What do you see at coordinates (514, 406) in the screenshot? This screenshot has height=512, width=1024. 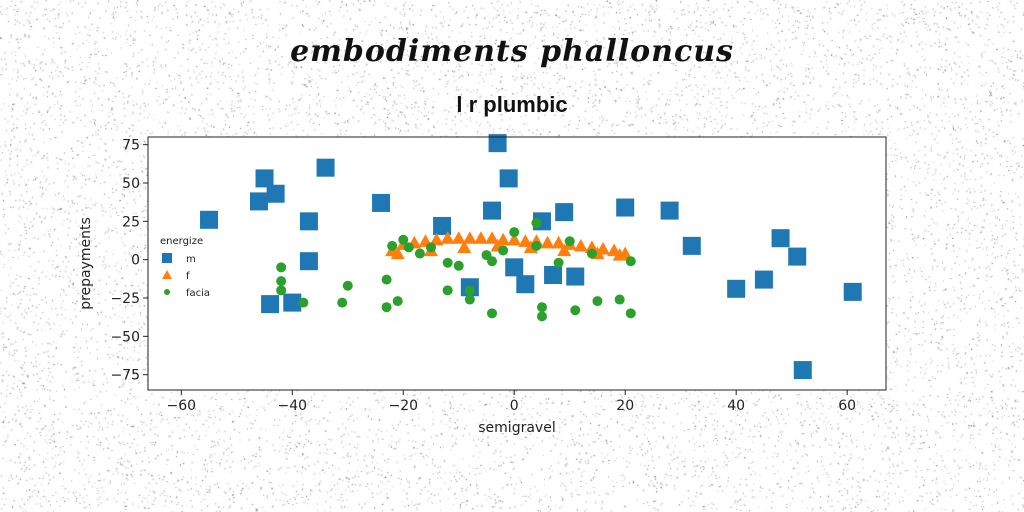 I see `x-tick-label-0: 0` at bounding box center [514, 406].